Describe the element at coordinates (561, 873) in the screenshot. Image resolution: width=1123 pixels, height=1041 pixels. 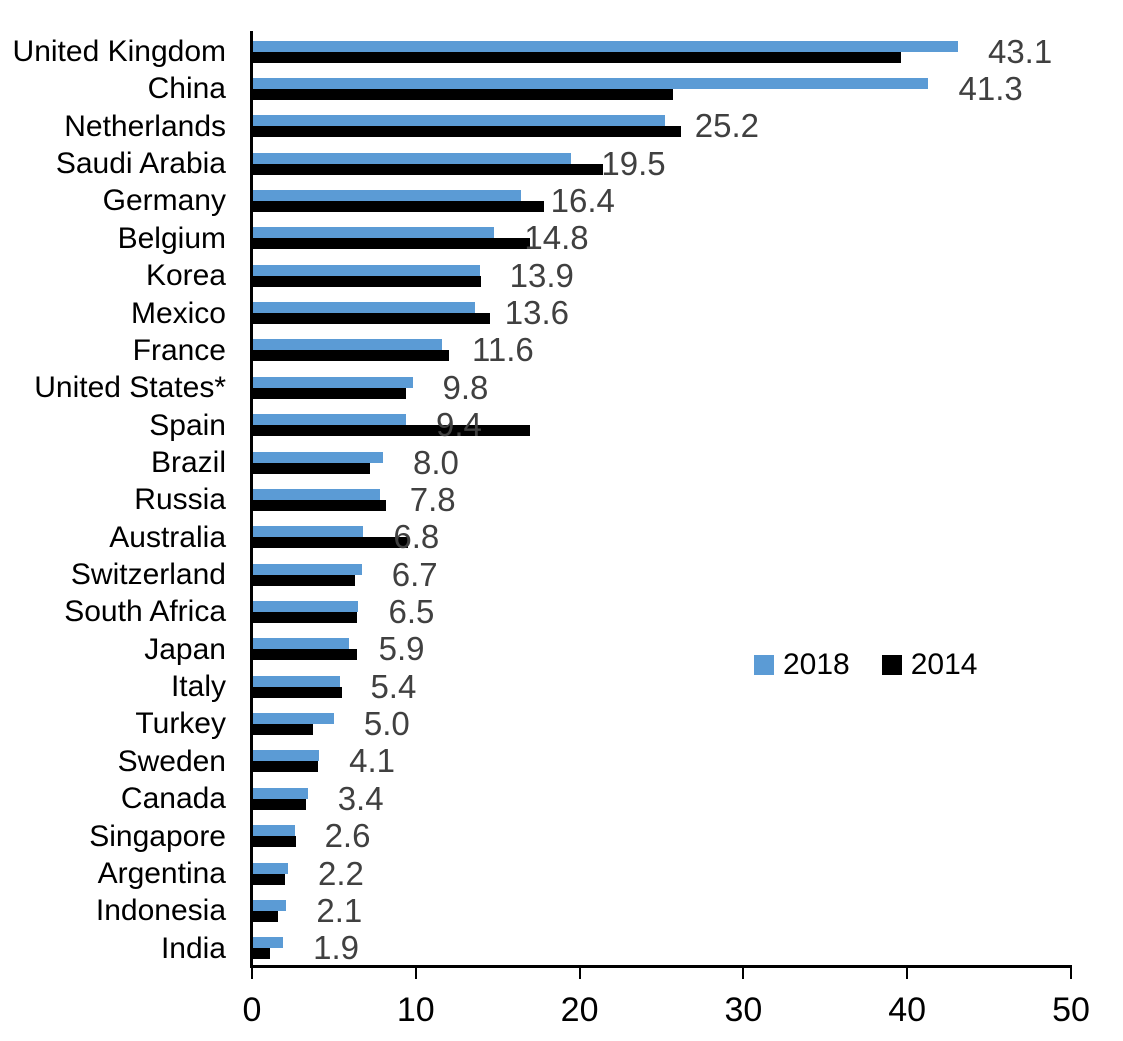
I see `bar-row: Argentina 2.2` at that location.